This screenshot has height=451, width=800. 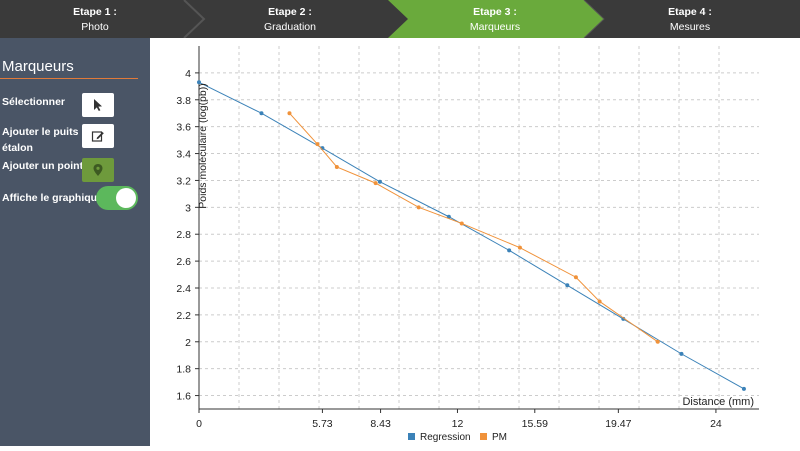 I want to click on step-2: Etape 2 : Graduation, so click(x=290, y=19).